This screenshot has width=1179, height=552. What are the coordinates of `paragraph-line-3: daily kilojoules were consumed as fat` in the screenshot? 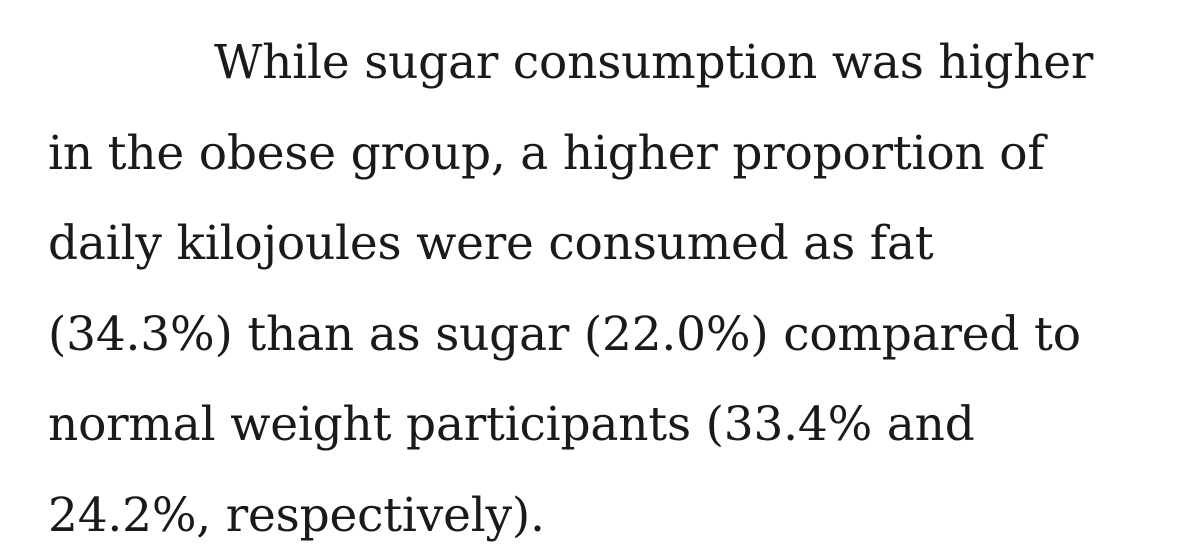 It's located at (491, 243).